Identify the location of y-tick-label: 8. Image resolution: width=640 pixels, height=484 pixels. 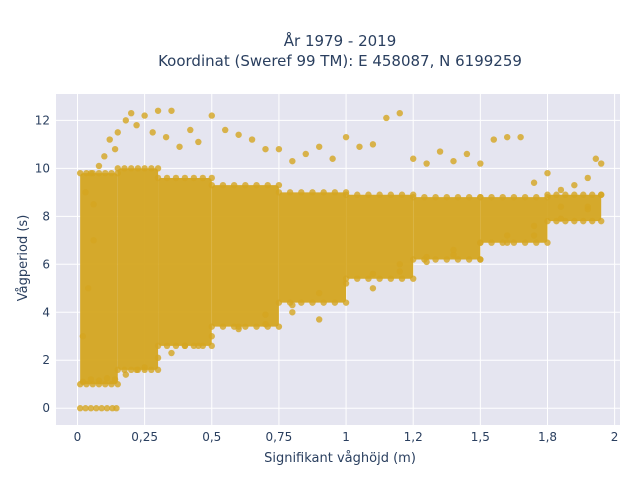
(46, 216).